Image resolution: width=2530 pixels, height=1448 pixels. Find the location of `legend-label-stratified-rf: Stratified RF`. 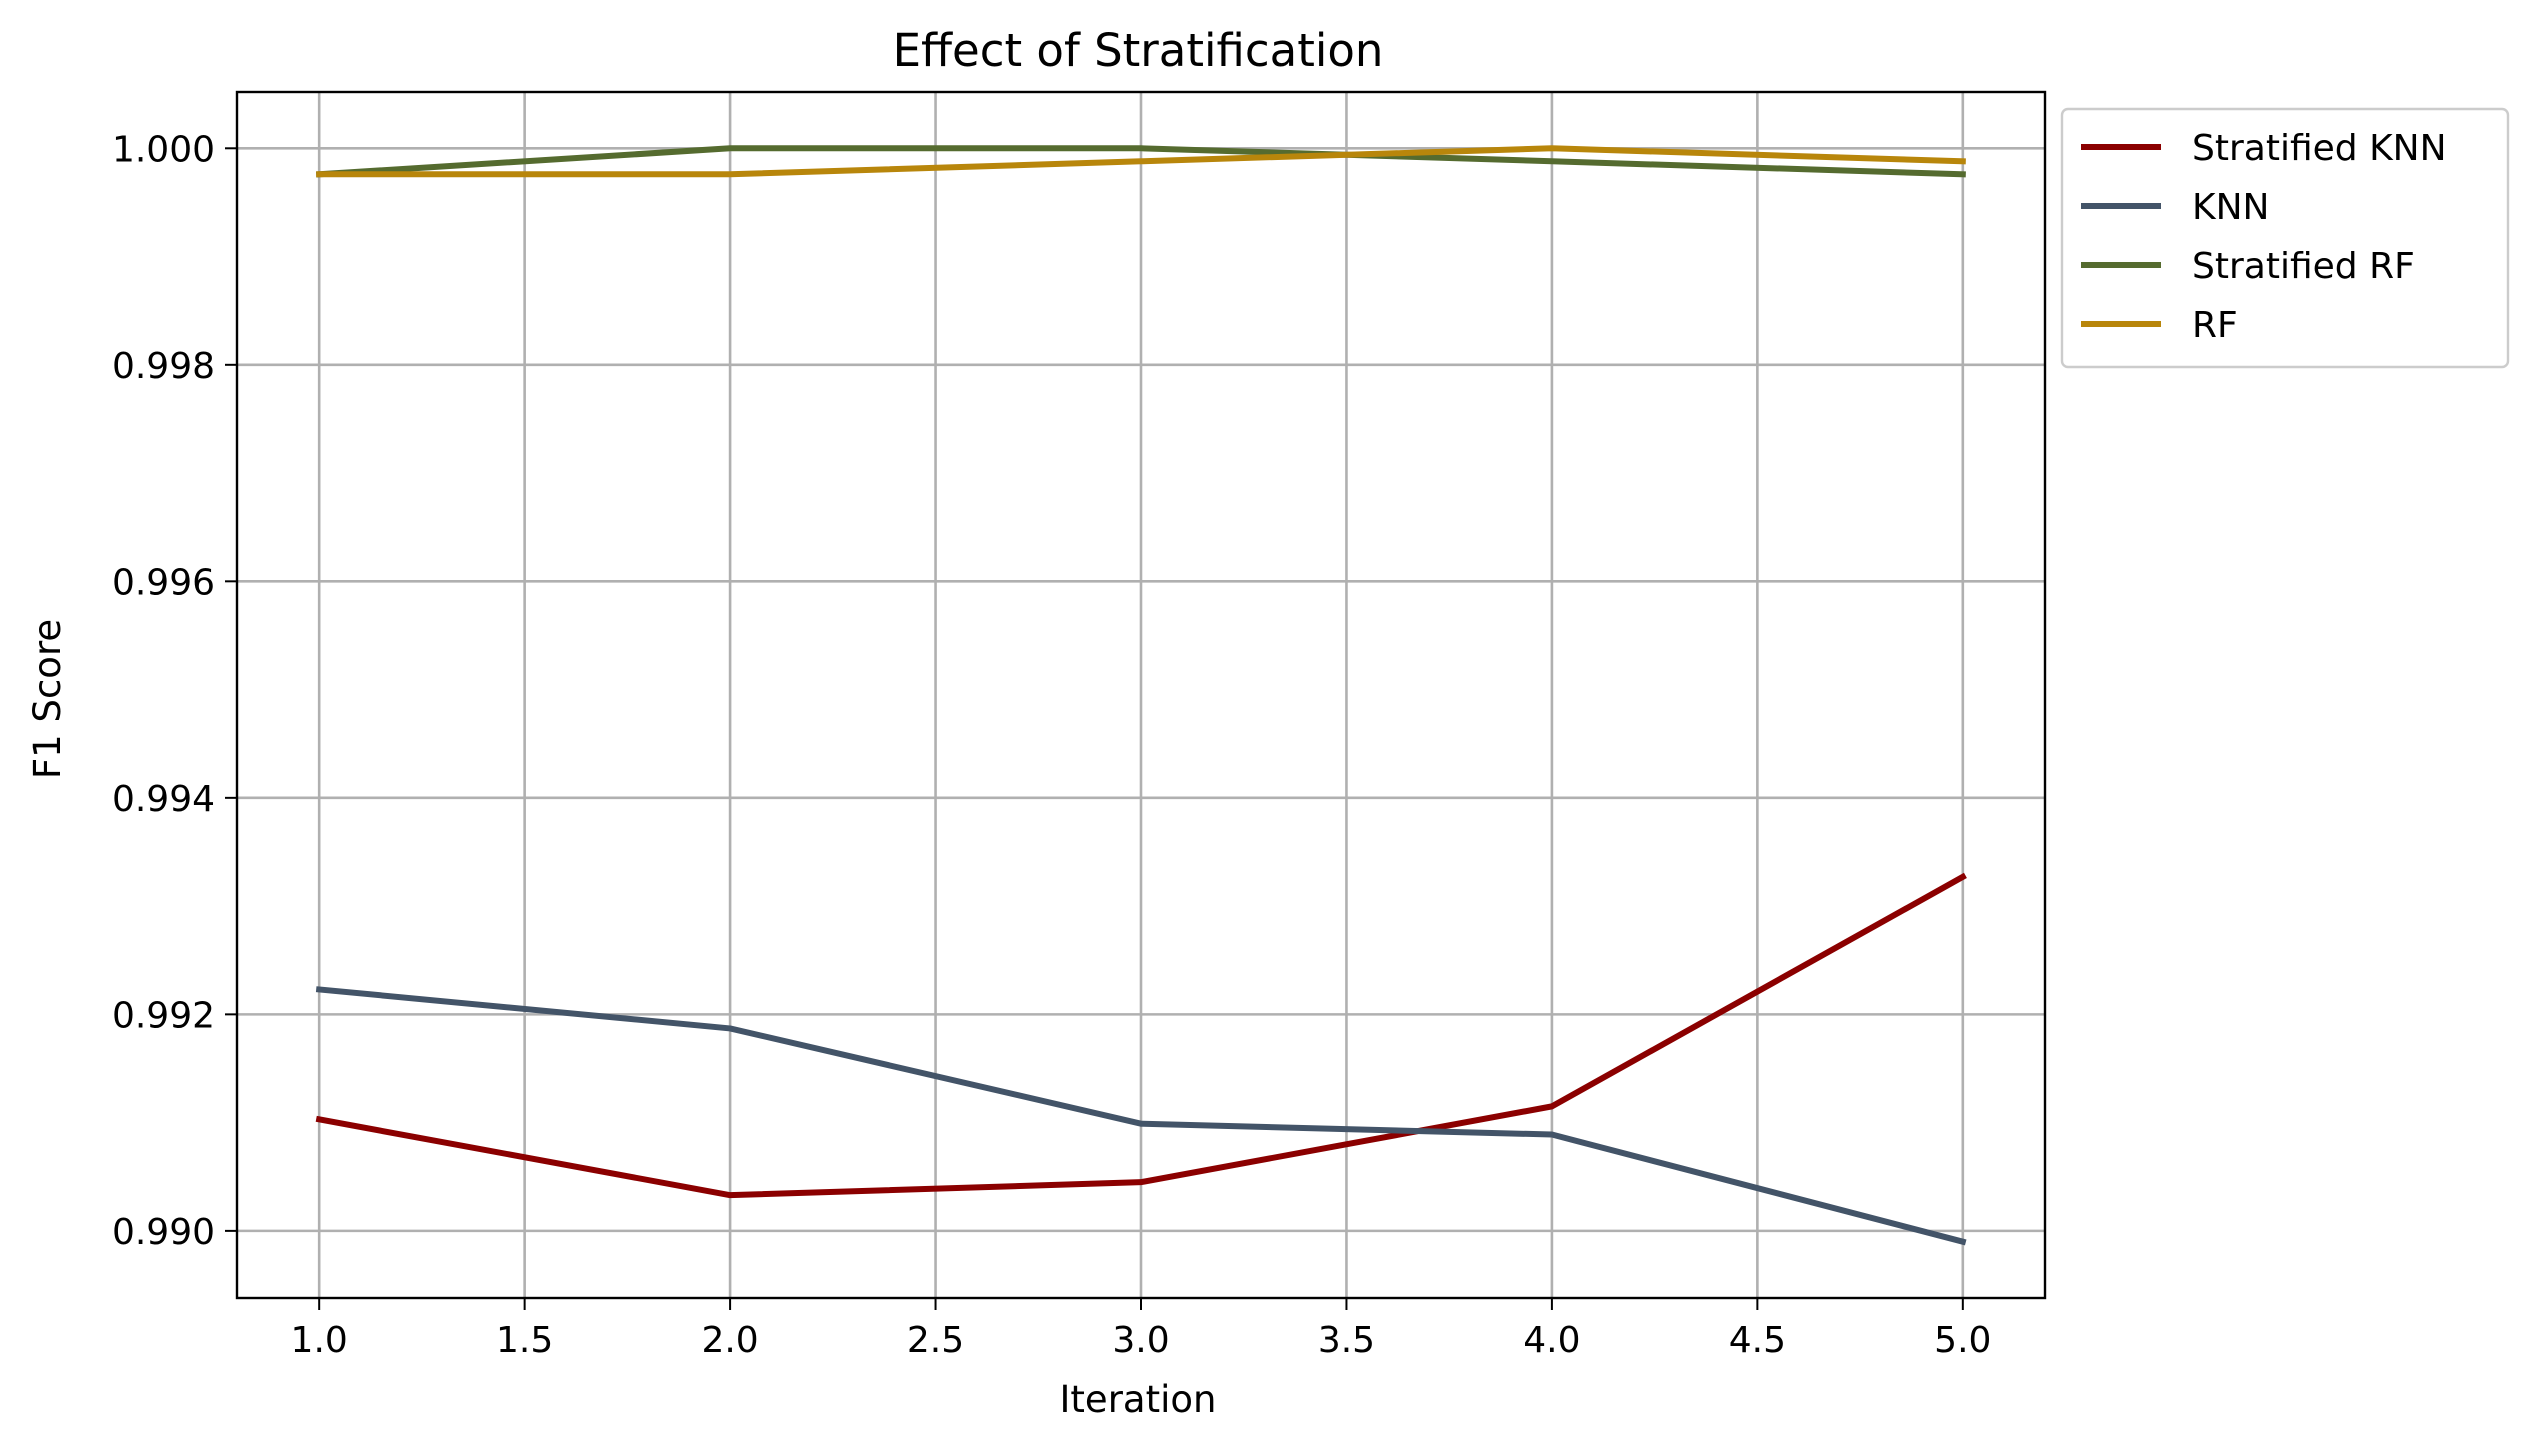

legend-label-stratified-rf: Stratified RF is located at coordinates (2303, 266).